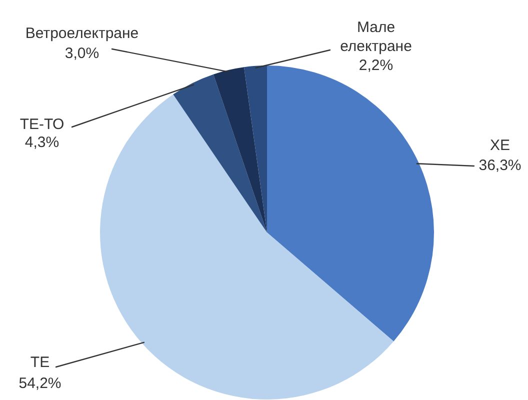 This screenshot has width=528, height=400. Describe the element at coordinates (500, 145) in the screenshot. I see `slice-label: ХЕ` at that location.